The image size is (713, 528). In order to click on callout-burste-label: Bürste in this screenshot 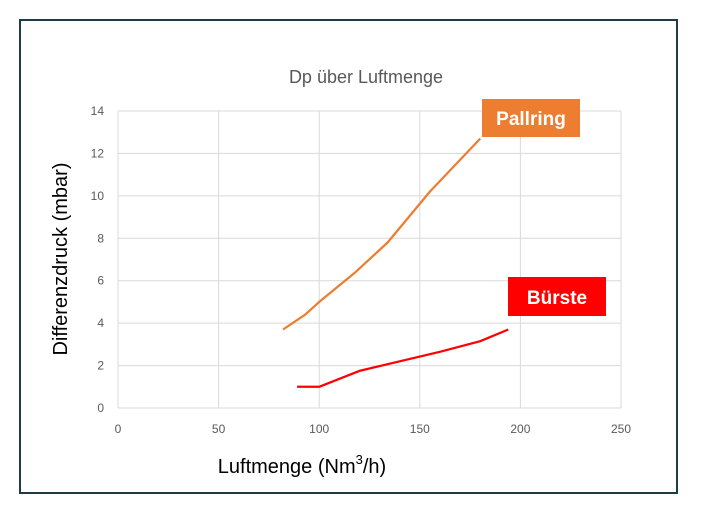, I will do `click(557, 298)`.